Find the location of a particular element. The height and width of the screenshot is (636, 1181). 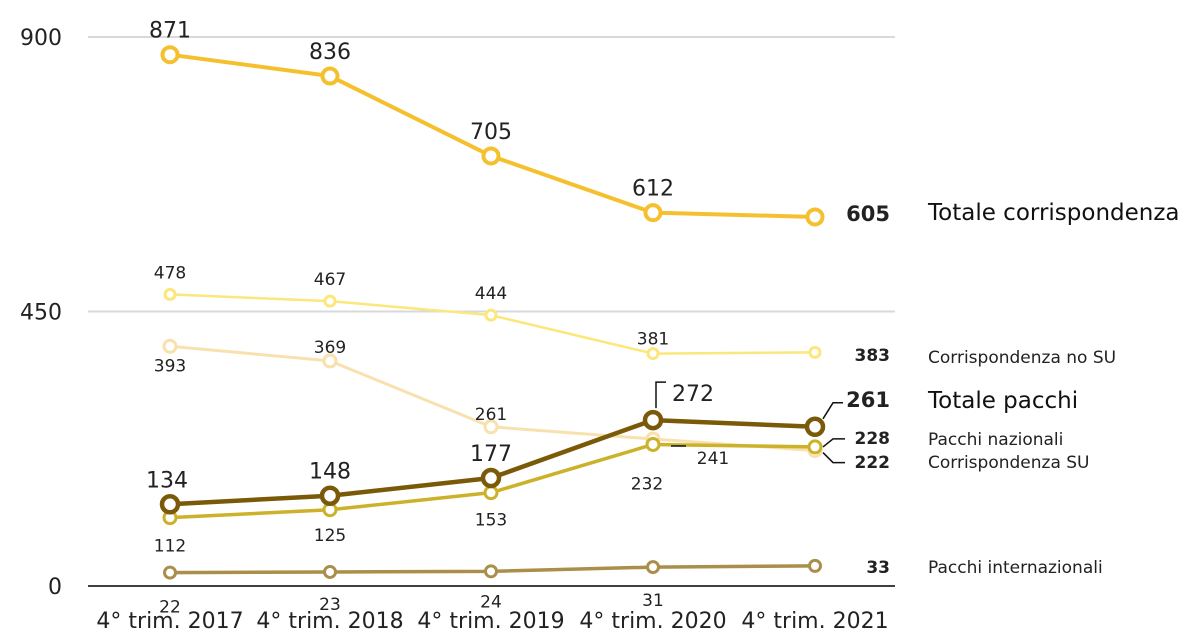

end-value-pacchi_int: 33 is located at coordinates (878, 568).